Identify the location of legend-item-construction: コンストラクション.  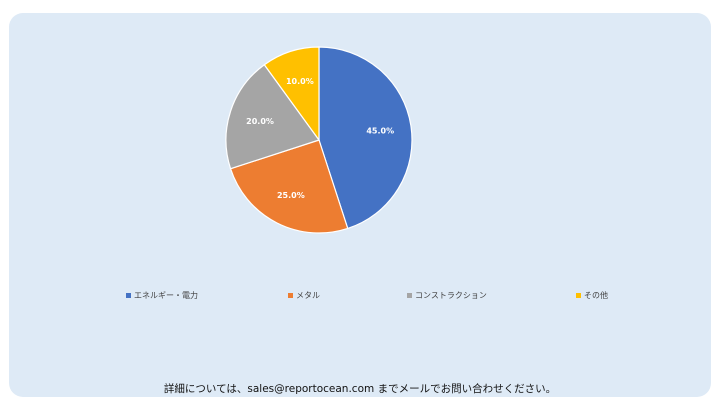
(447, 295).